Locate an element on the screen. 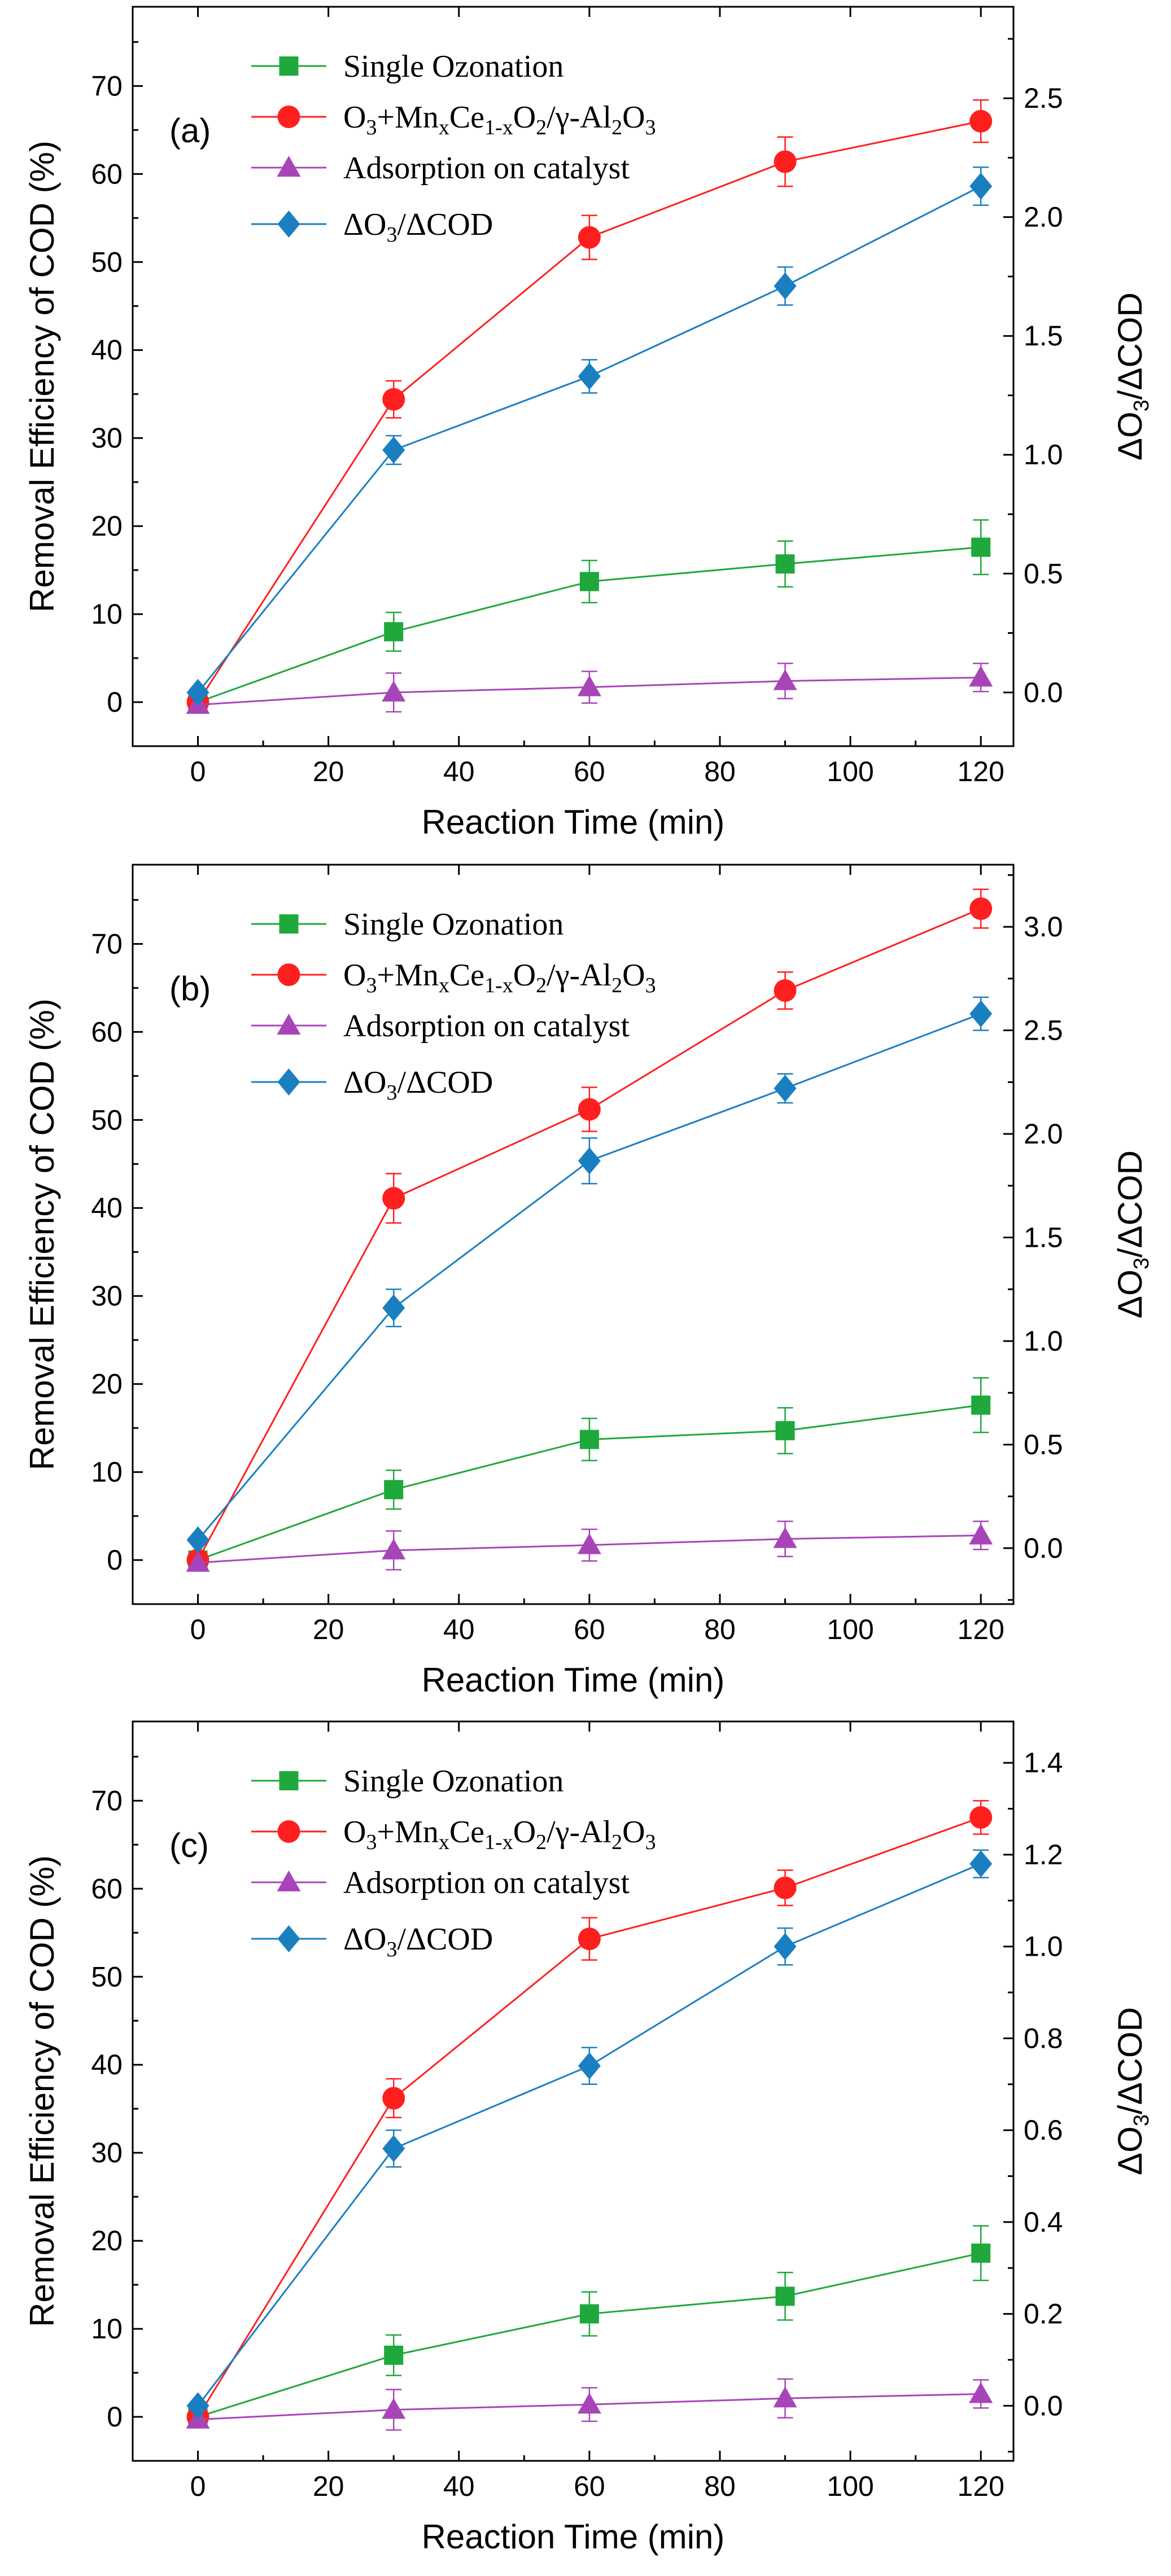 The width and height of the screenshot is (1171, 2576). series-line-ratio is located at coordinates (589, 439).